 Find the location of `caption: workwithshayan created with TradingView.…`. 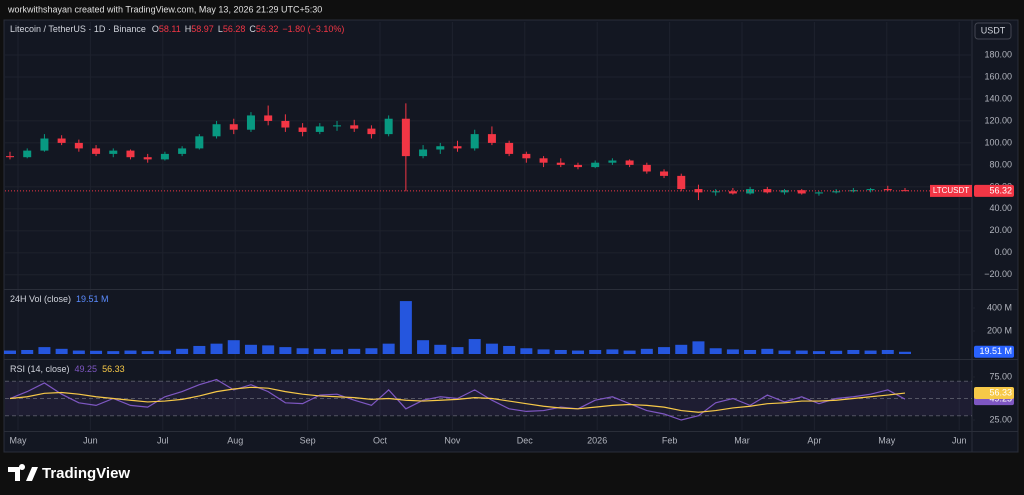

caption: workwithshayan created with TradingView.… is located at coordinates (164, 9).